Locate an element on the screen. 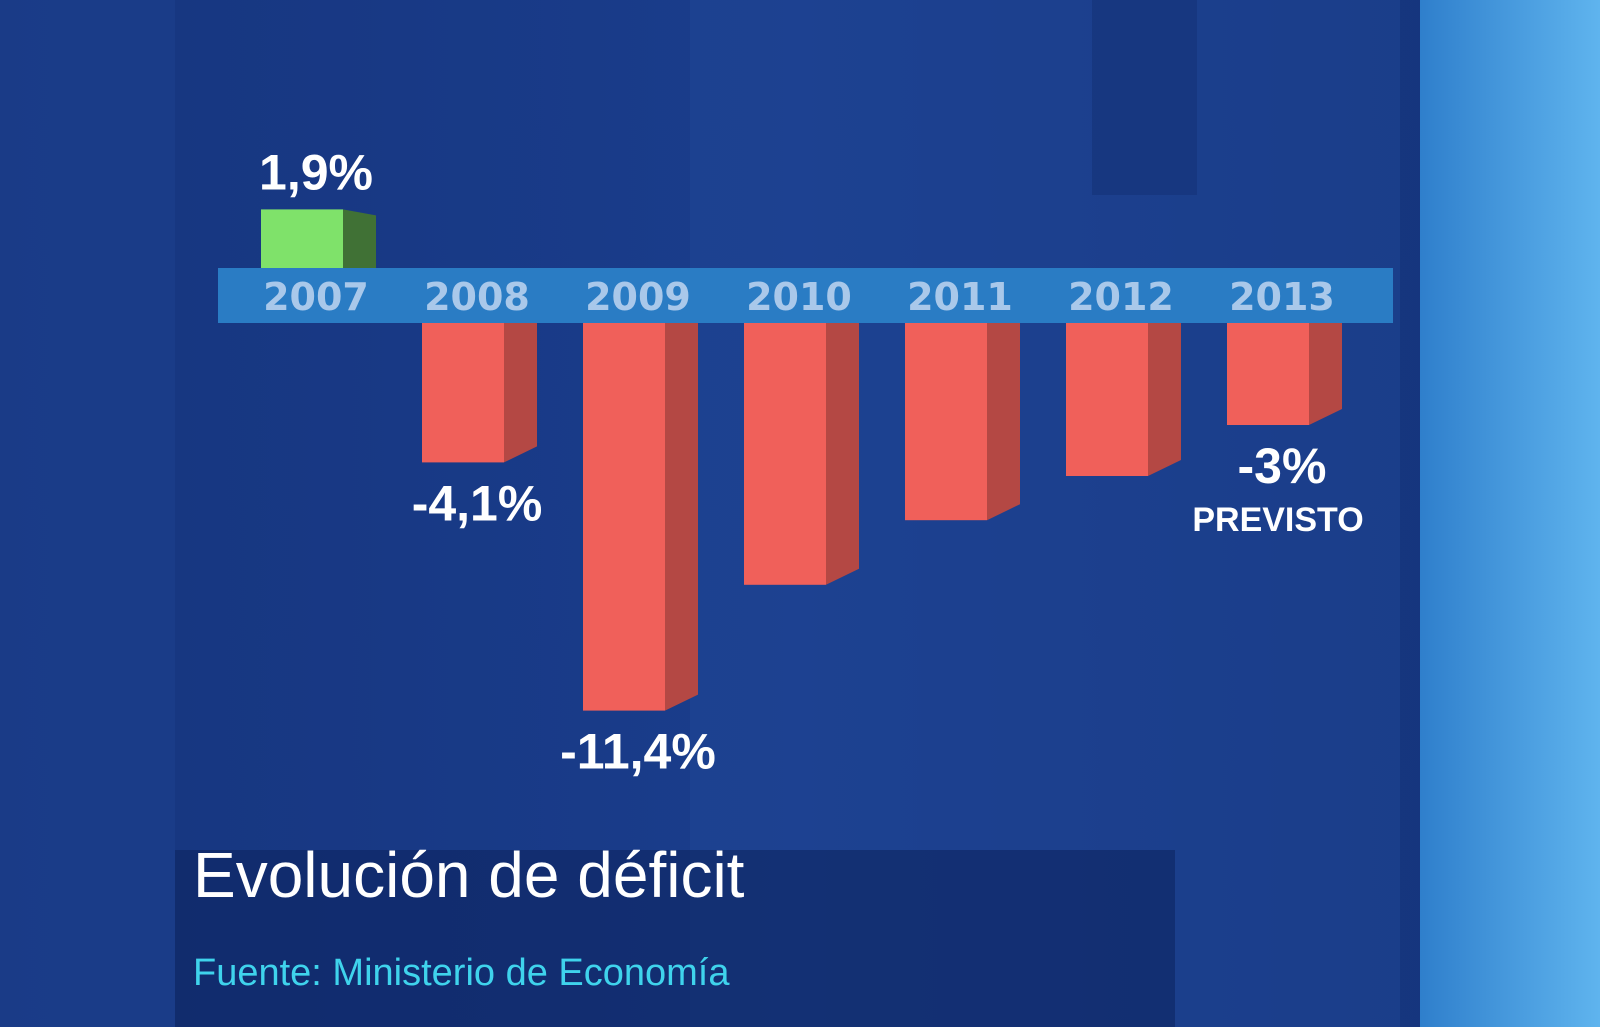 This screenshot has width=1600, height=1027. x-tick-label: 2008 is located at coordinates (477, 297).